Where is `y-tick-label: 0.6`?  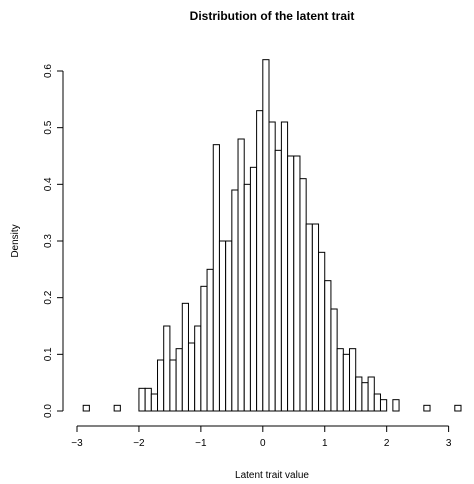
y-tick-label: 0.6 is located at coordinates (48, 71).